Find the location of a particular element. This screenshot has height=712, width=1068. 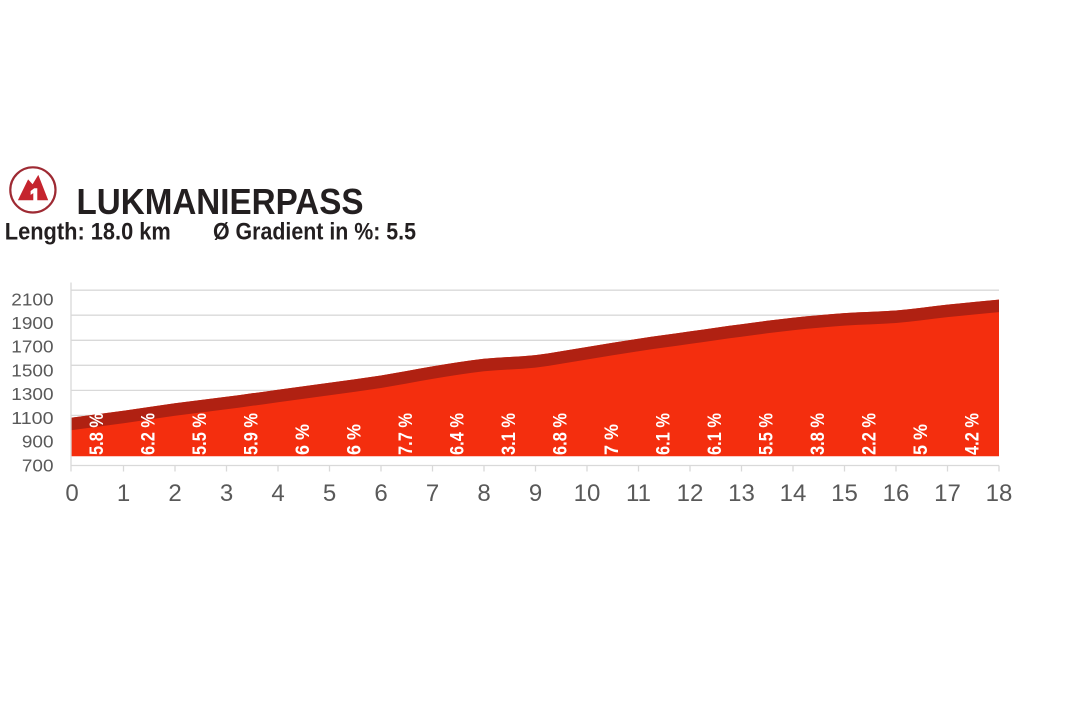

svg-text: 1300 is located at coordinates (32, 394).